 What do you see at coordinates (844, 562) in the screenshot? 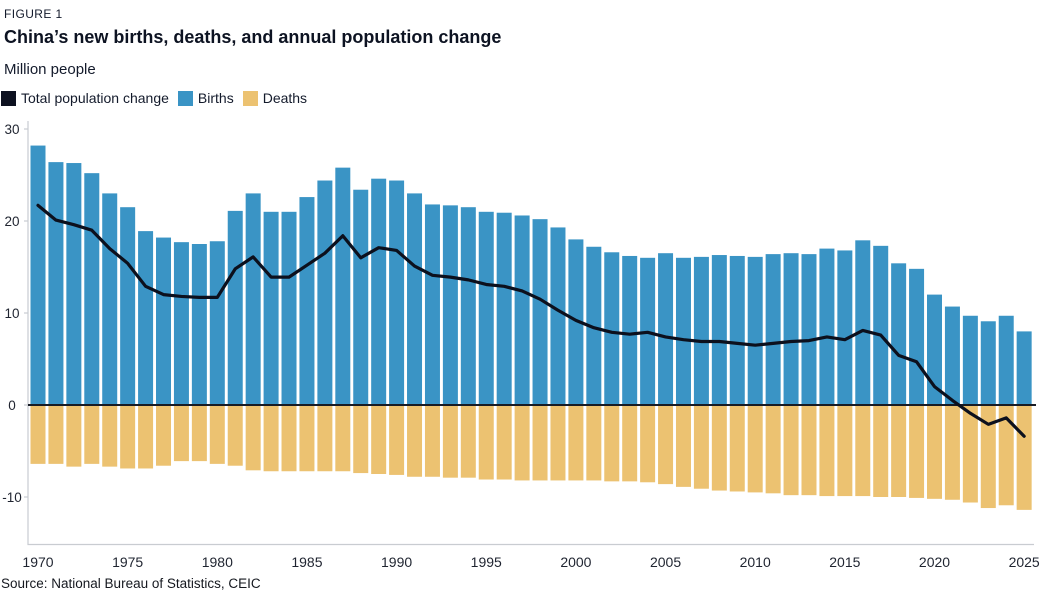
I see `x-axis-tick-label: 2015` at bounding box center [844, 562].